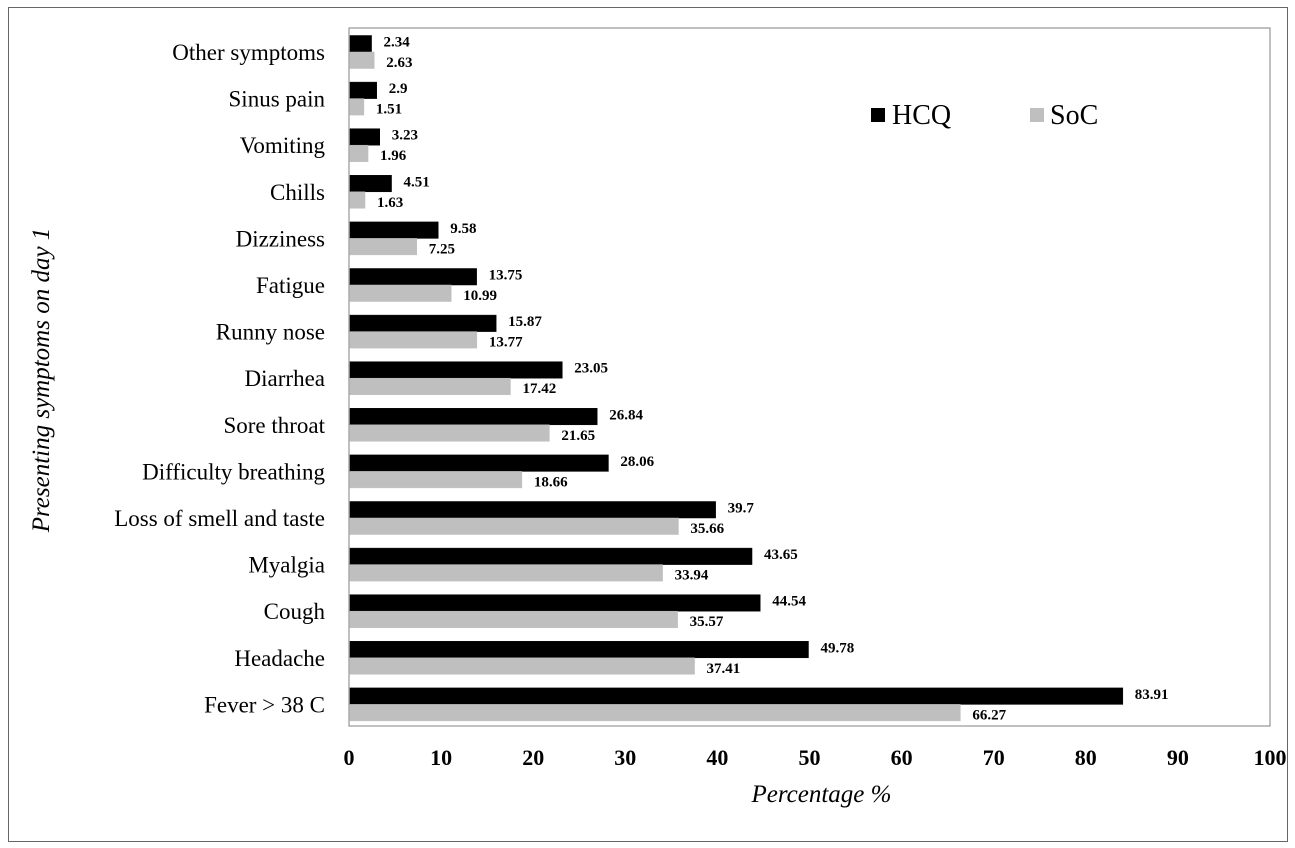 This screenshot has width=1295, height=848. I want to click on data-label-hcq: 28.06, so click(637, 462).